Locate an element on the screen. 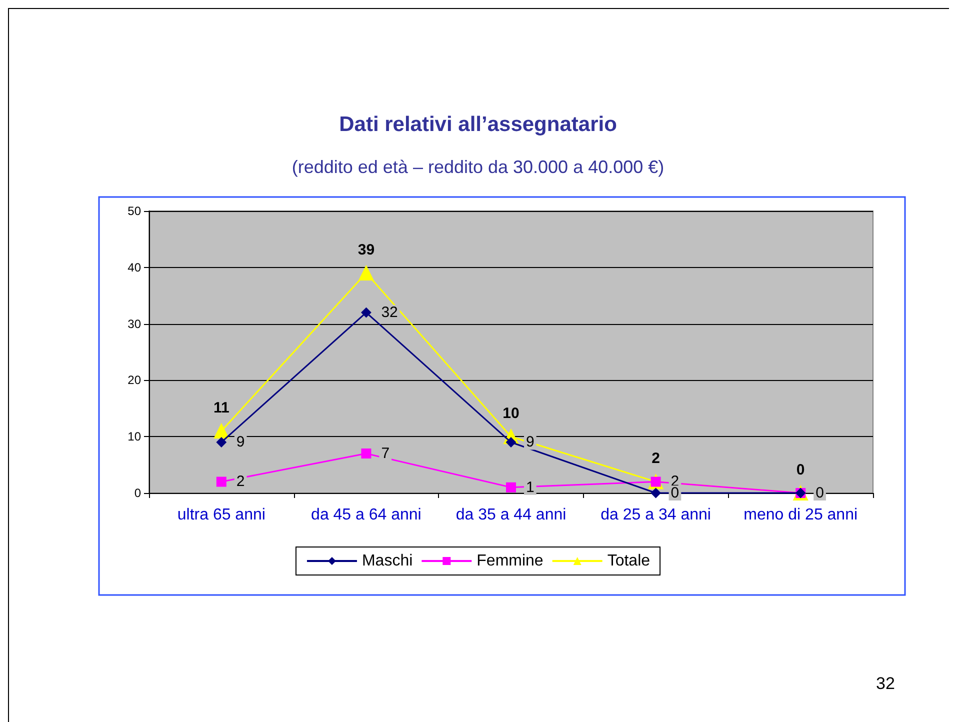 The height and width of the screenshot is (722, 954). x-tick-label: da 35 a 44 anni is located at coordinates (511, 515).